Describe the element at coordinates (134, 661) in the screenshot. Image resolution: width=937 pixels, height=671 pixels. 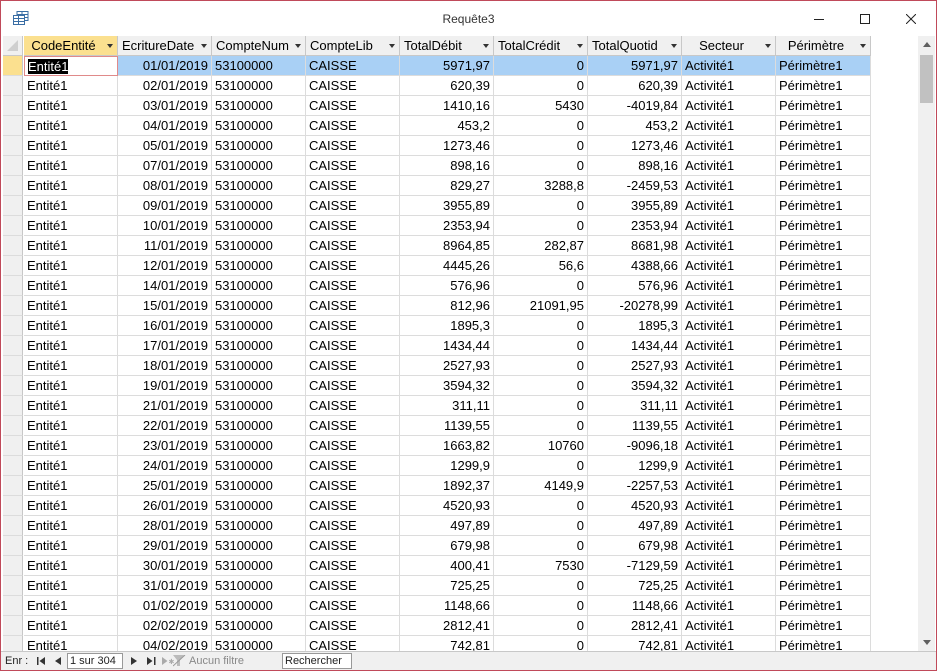
I see `next-record-button` at that location.